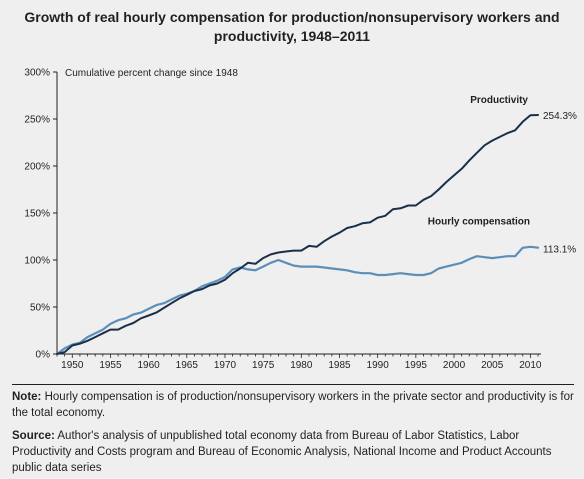 The image size is (584, 479). Describe the element at coordinates (292, 36) in the screenshot. I see `chart-title-line-2: productivity, 1948–2011` at that location.